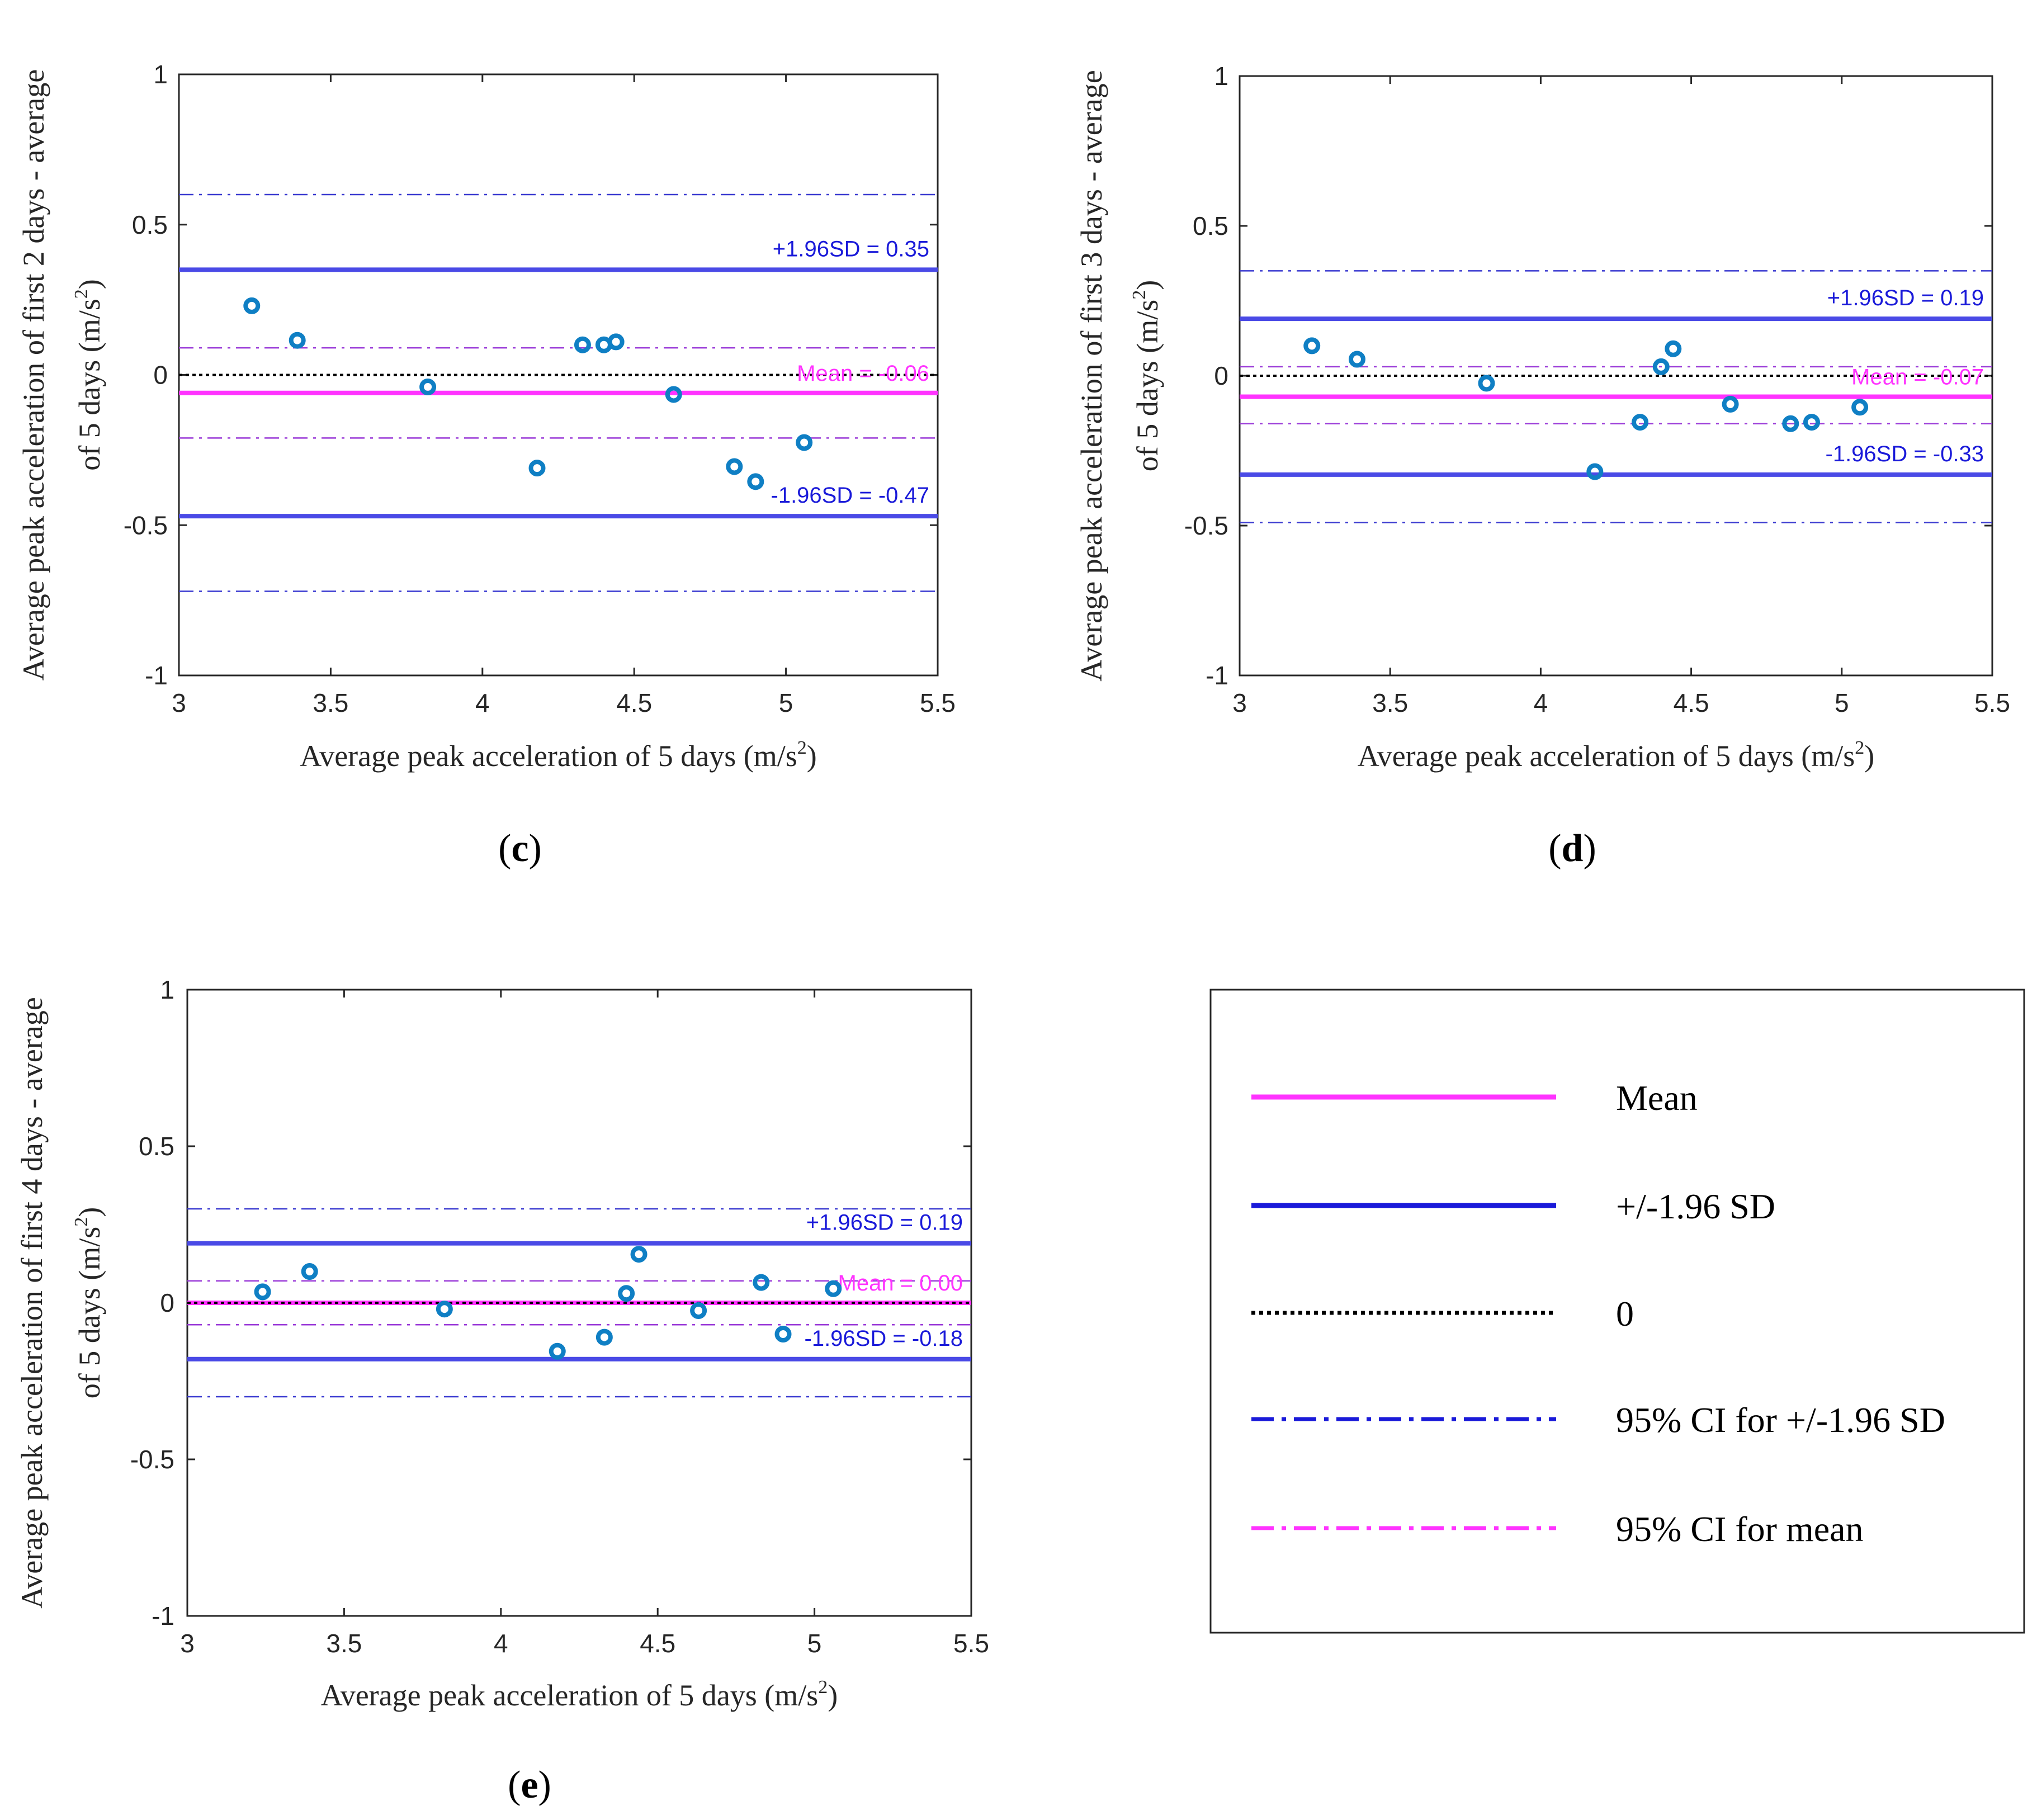  I want to click on legend-sd-label: +/-1.96 SD, so click(1695, 1206).